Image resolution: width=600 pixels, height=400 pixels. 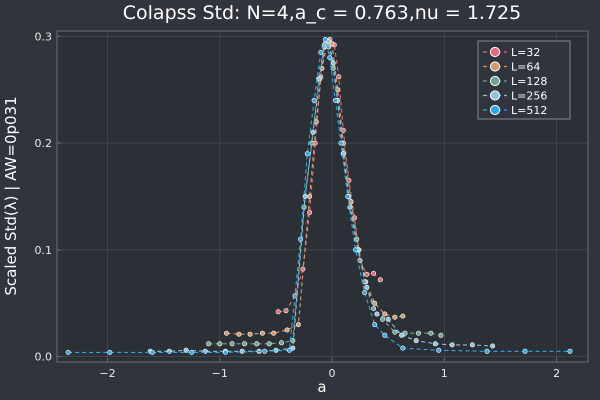 What do you see at coordinates (525, 67) in the screenshot?
I see `legend-label: L=64` at bounding box center [525, 67].